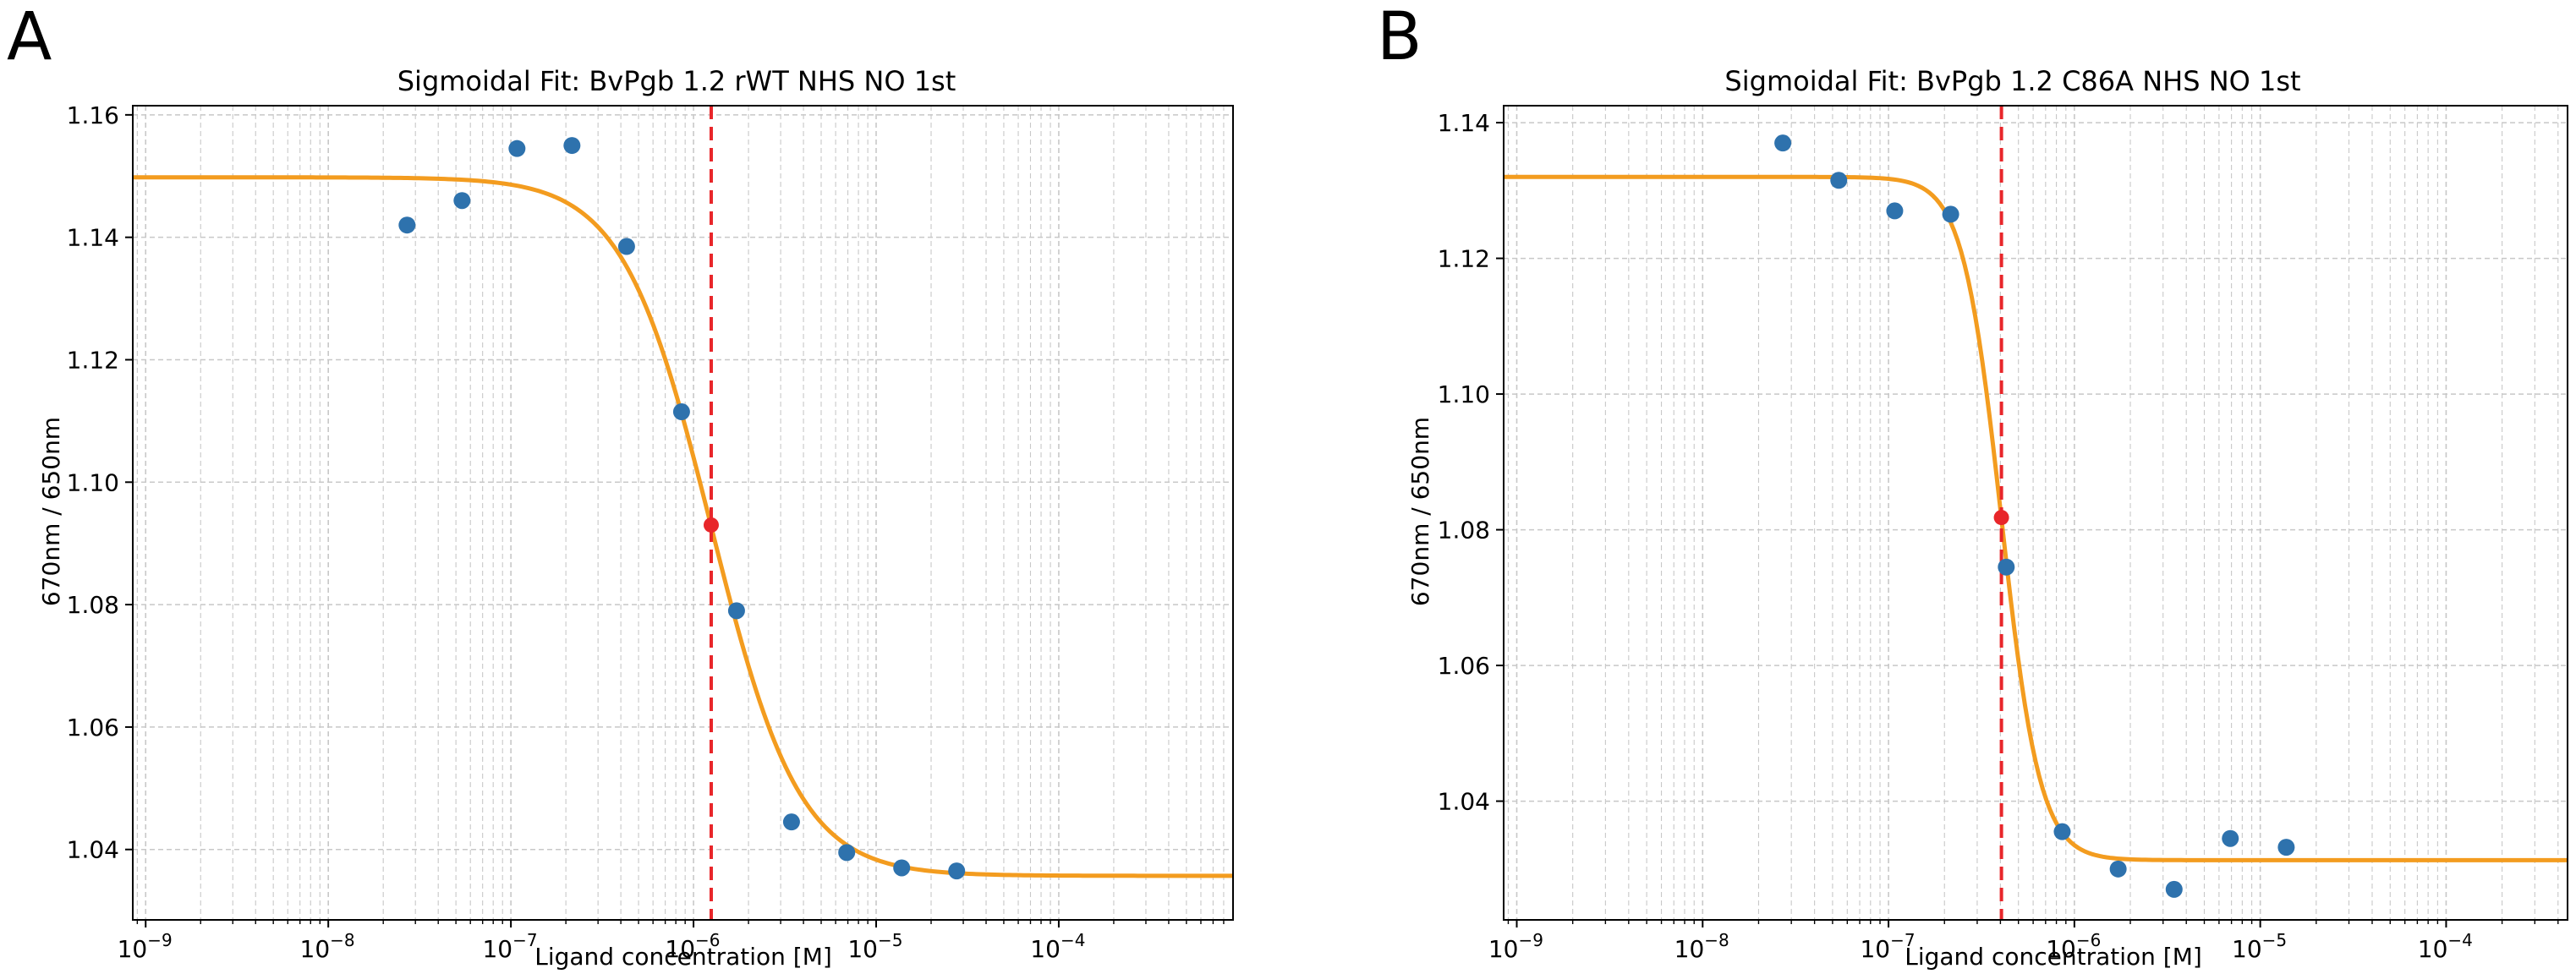 Image resolution: width=2576 pixels, height=974 pixels. Describe the element at coordinates (1464, 802) in the screenshot. I see `y-tick-label-b: 1.04` at that location.